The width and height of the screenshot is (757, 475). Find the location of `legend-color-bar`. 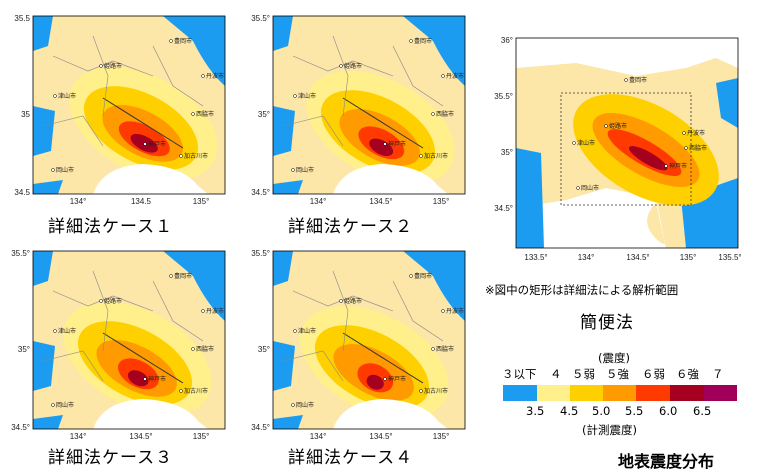

legend-color-bar is located at coordinates (620, 393).